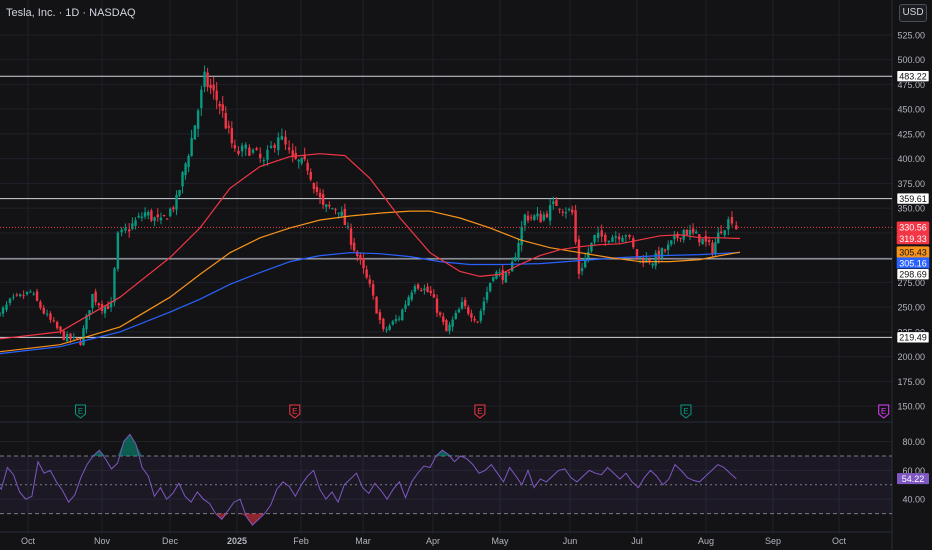  Describe the element at coordinates (911, 35) in the screenshot. I see `price-tick-label: 525.00` at that location.